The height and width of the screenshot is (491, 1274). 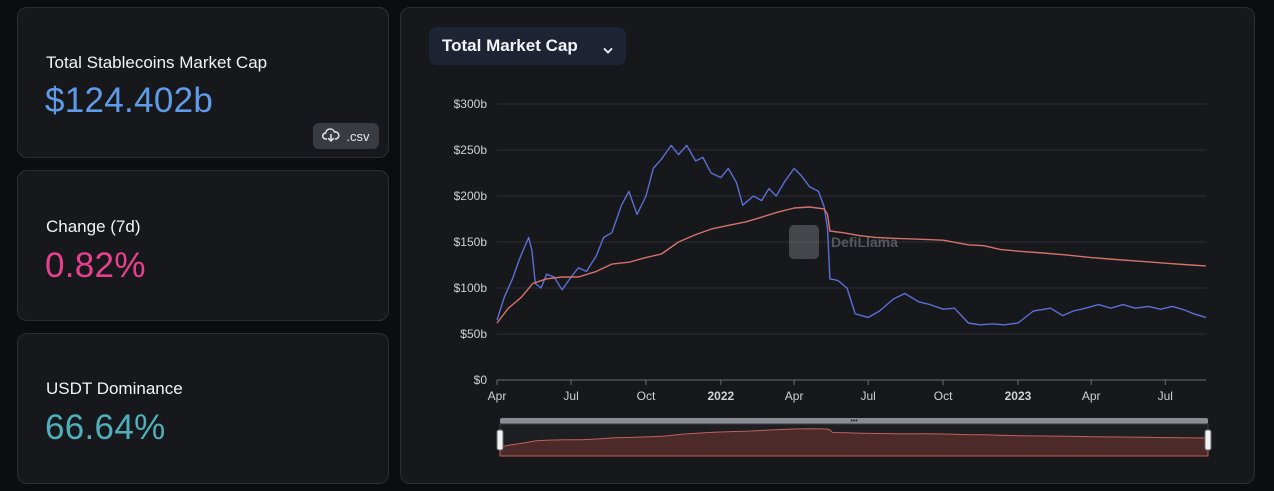 I want to click on csv-download-button: .csv, so click(x=346, y=136).